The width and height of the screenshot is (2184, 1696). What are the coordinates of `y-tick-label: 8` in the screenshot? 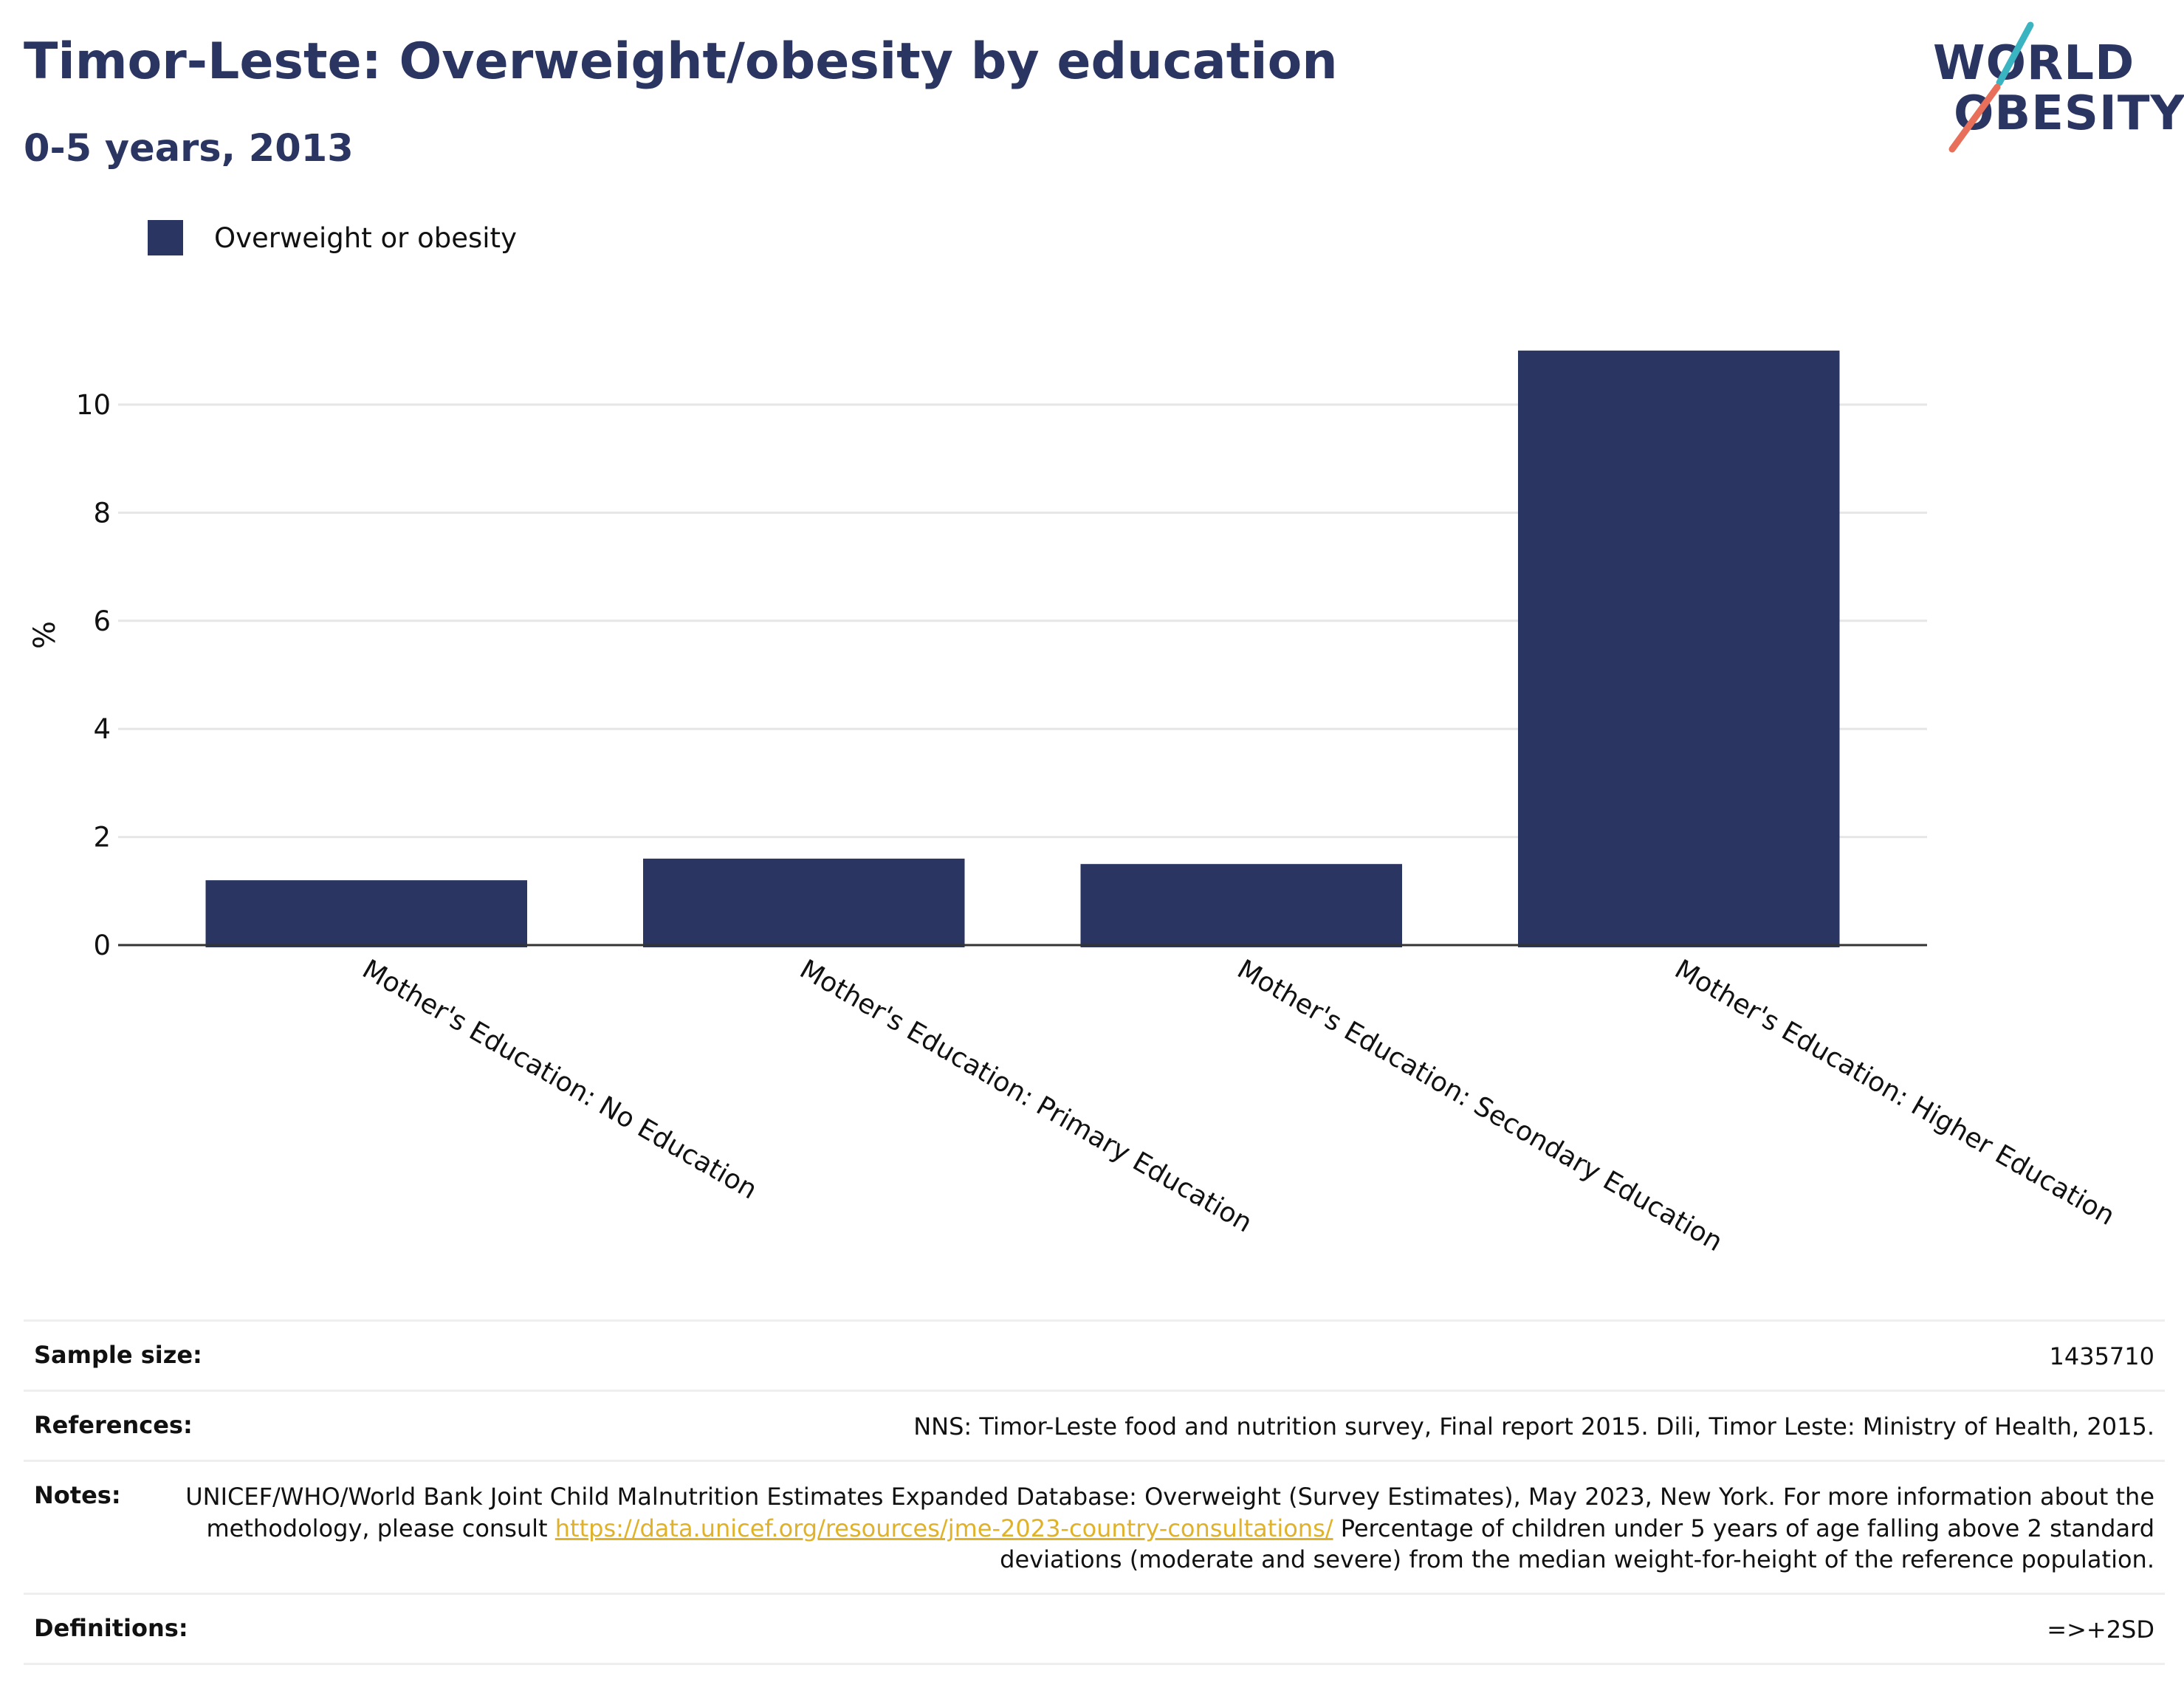 It's located at (102, 513).